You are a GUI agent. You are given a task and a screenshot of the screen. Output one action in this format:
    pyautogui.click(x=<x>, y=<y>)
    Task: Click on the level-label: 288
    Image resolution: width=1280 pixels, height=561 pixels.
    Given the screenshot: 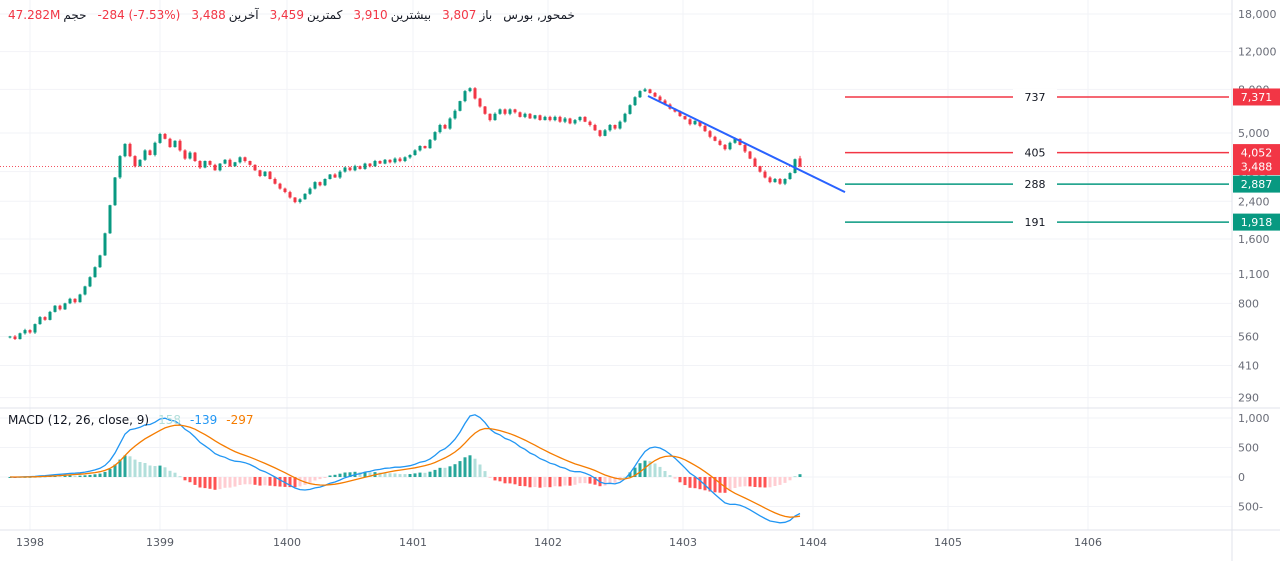 What is the action you would take?
    pyautogui.click(x=1035, y=184)
    